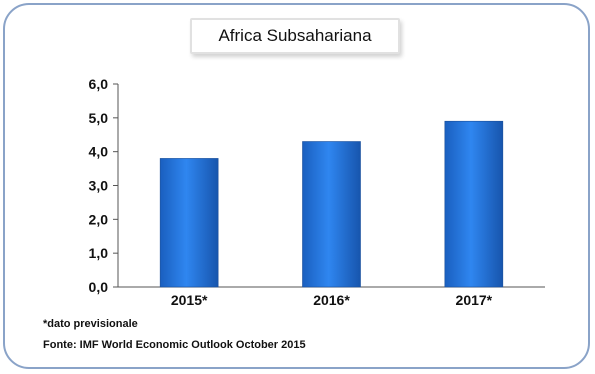 Image resolution: width=595 pixels, height=374 pixels. What do you see at coordinates (474, 300) in the screenshot?
I see `x-tick-label: 2017*` at bounding box center [474, 300].